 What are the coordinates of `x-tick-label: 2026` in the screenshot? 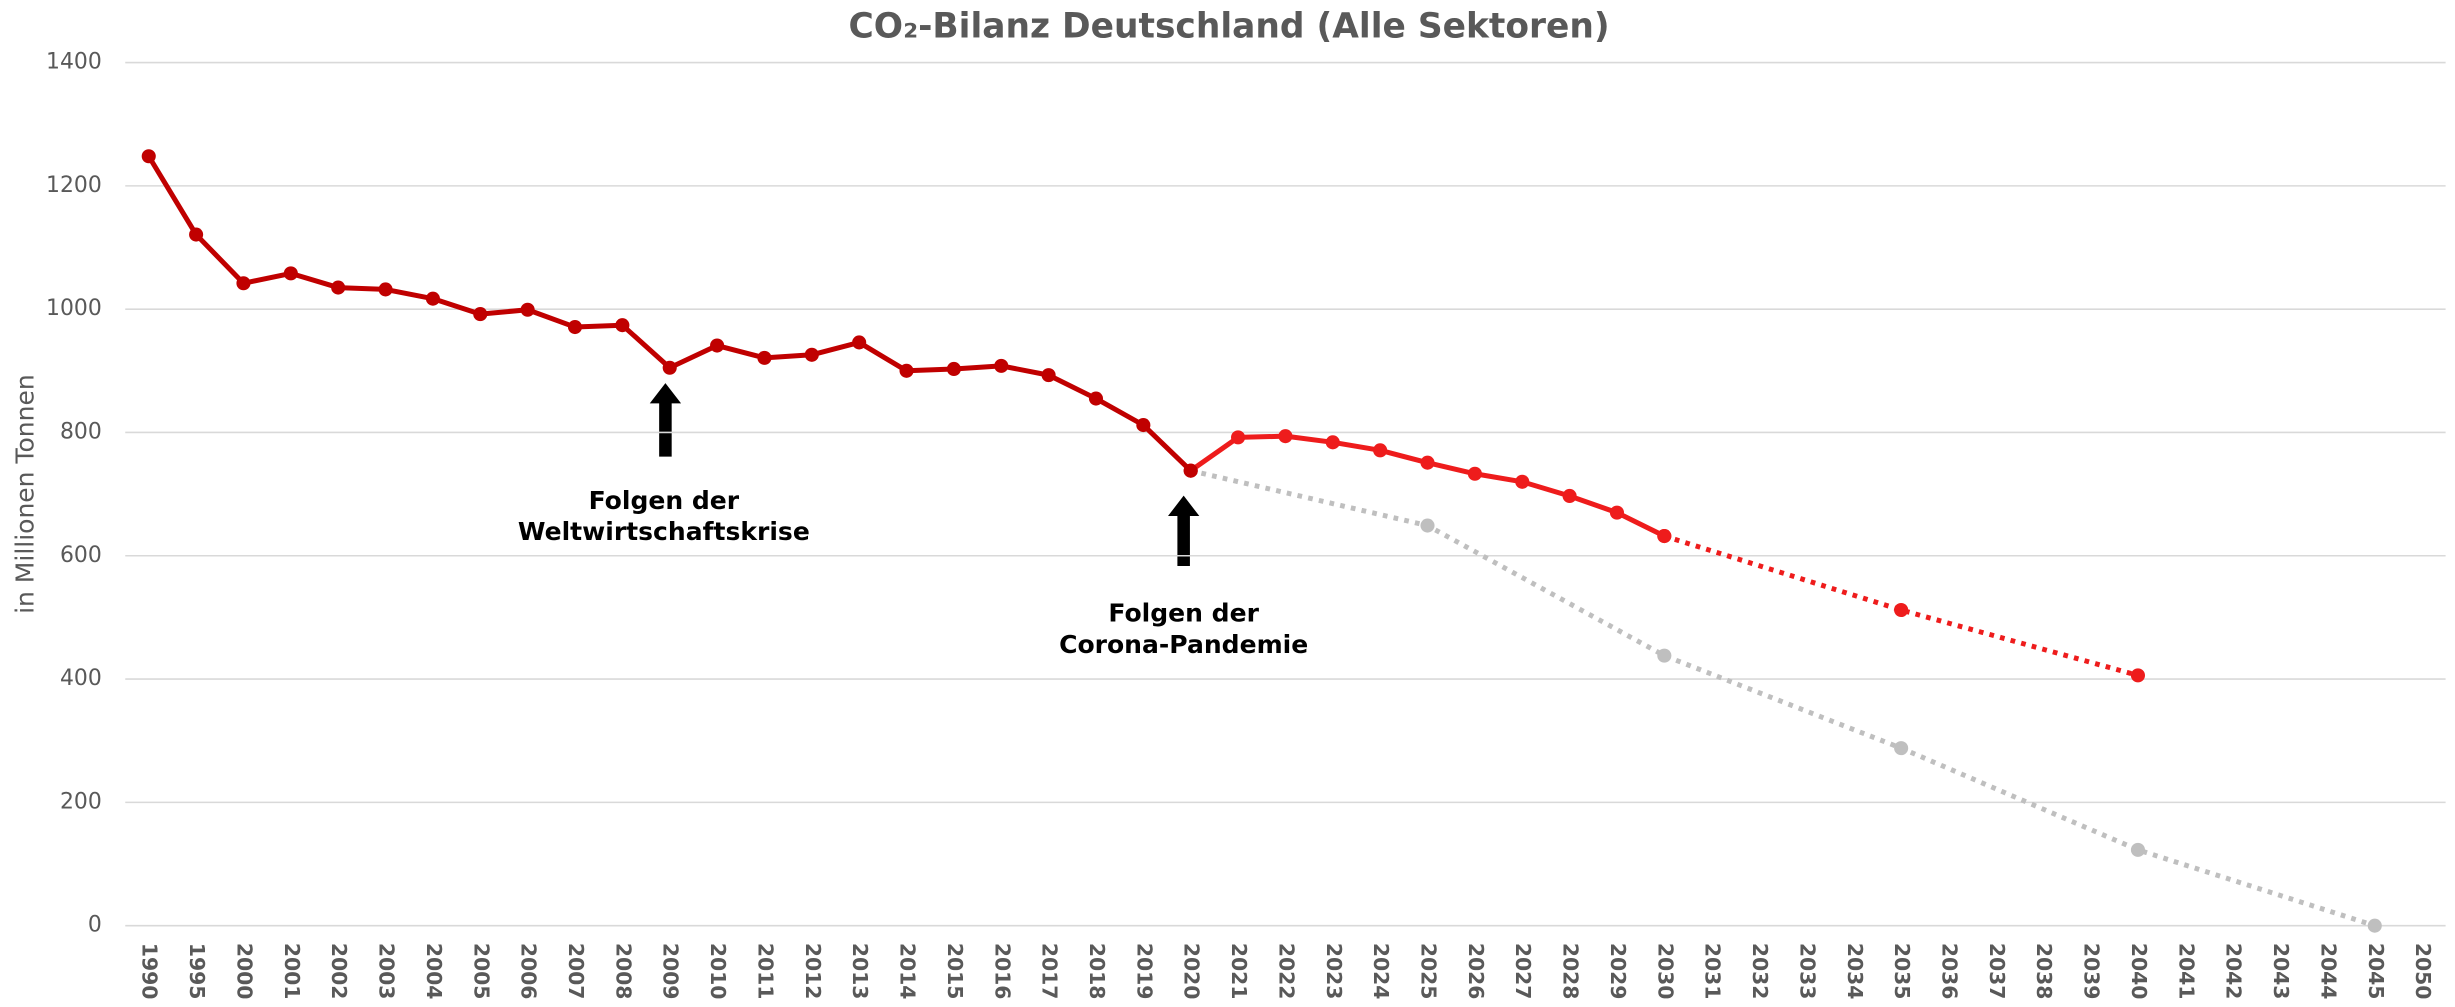 It's located at (1476, 971).